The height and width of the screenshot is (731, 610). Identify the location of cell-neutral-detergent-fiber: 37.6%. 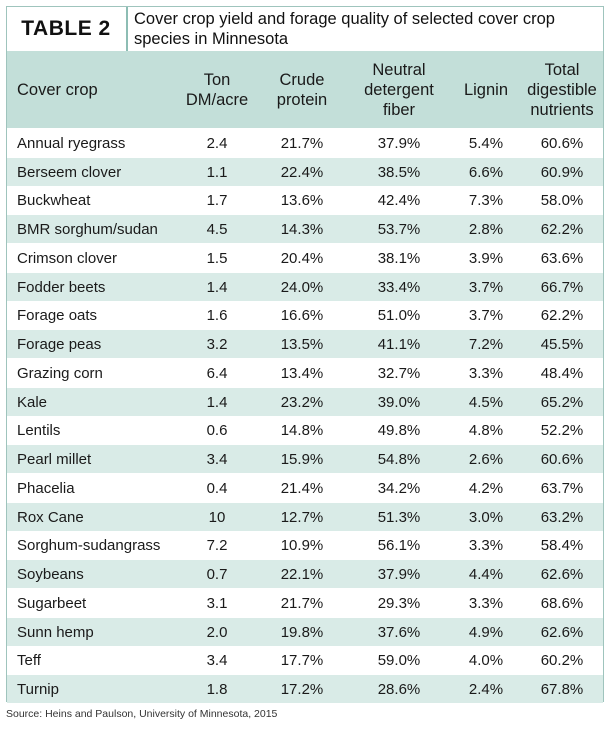
(399, 632).